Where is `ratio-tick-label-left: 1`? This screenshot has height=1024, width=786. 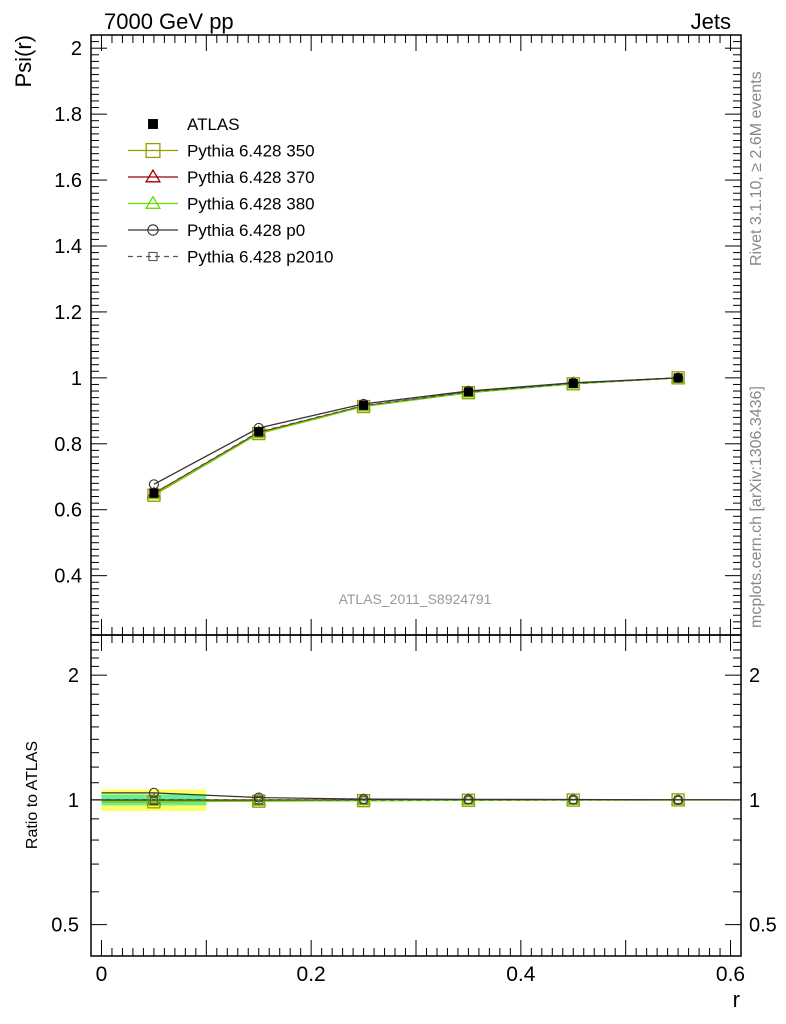 ratio-tick-label-left: 1 is located at coordinates (73, 801).